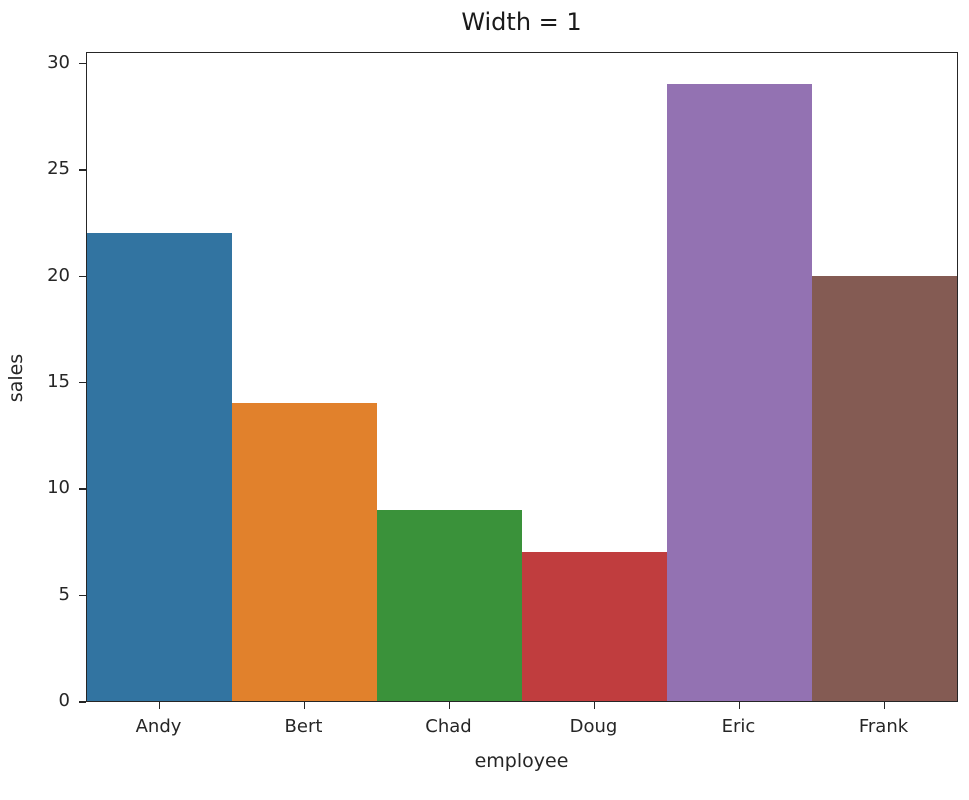 This screenshot has width=969, height=800. What do you see at coordinates (58, 275) in the screenshot?
I see `y-tick-label: 20` at bounding box center [58, 275].